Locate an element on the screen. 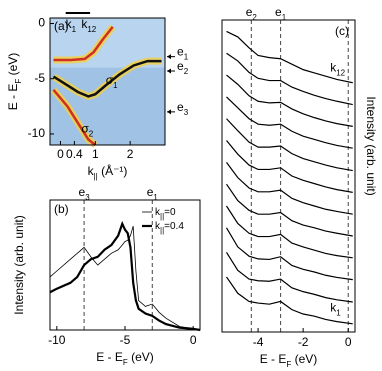 The image size is (382, 371). y-axis-label-part: (eV) is located at coordinates (13, 66).